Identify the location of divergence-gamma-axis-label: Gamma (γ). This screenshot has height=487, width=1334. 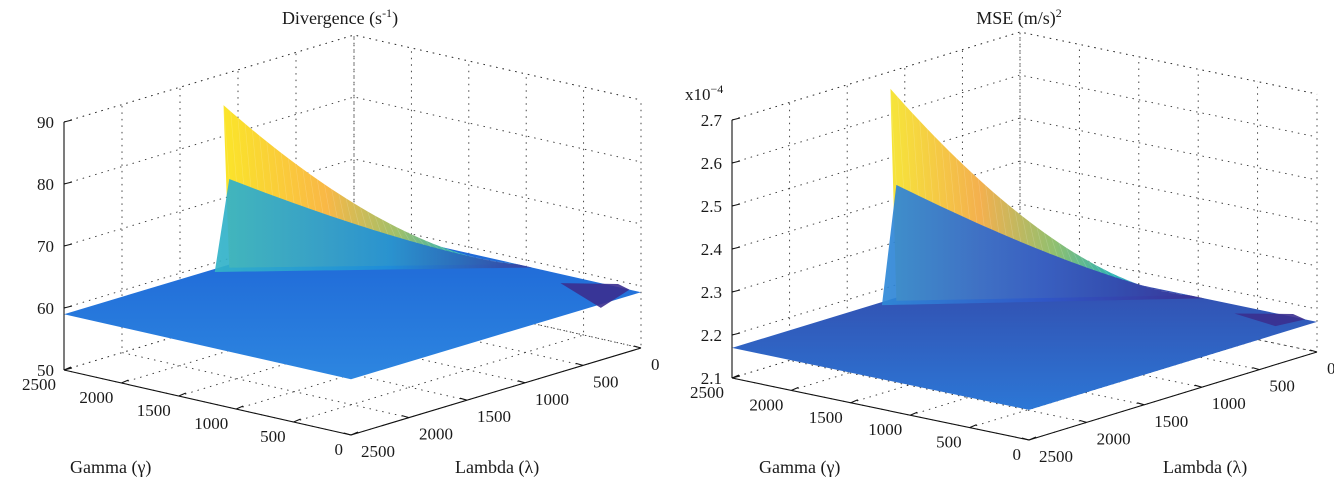
(110, 467).